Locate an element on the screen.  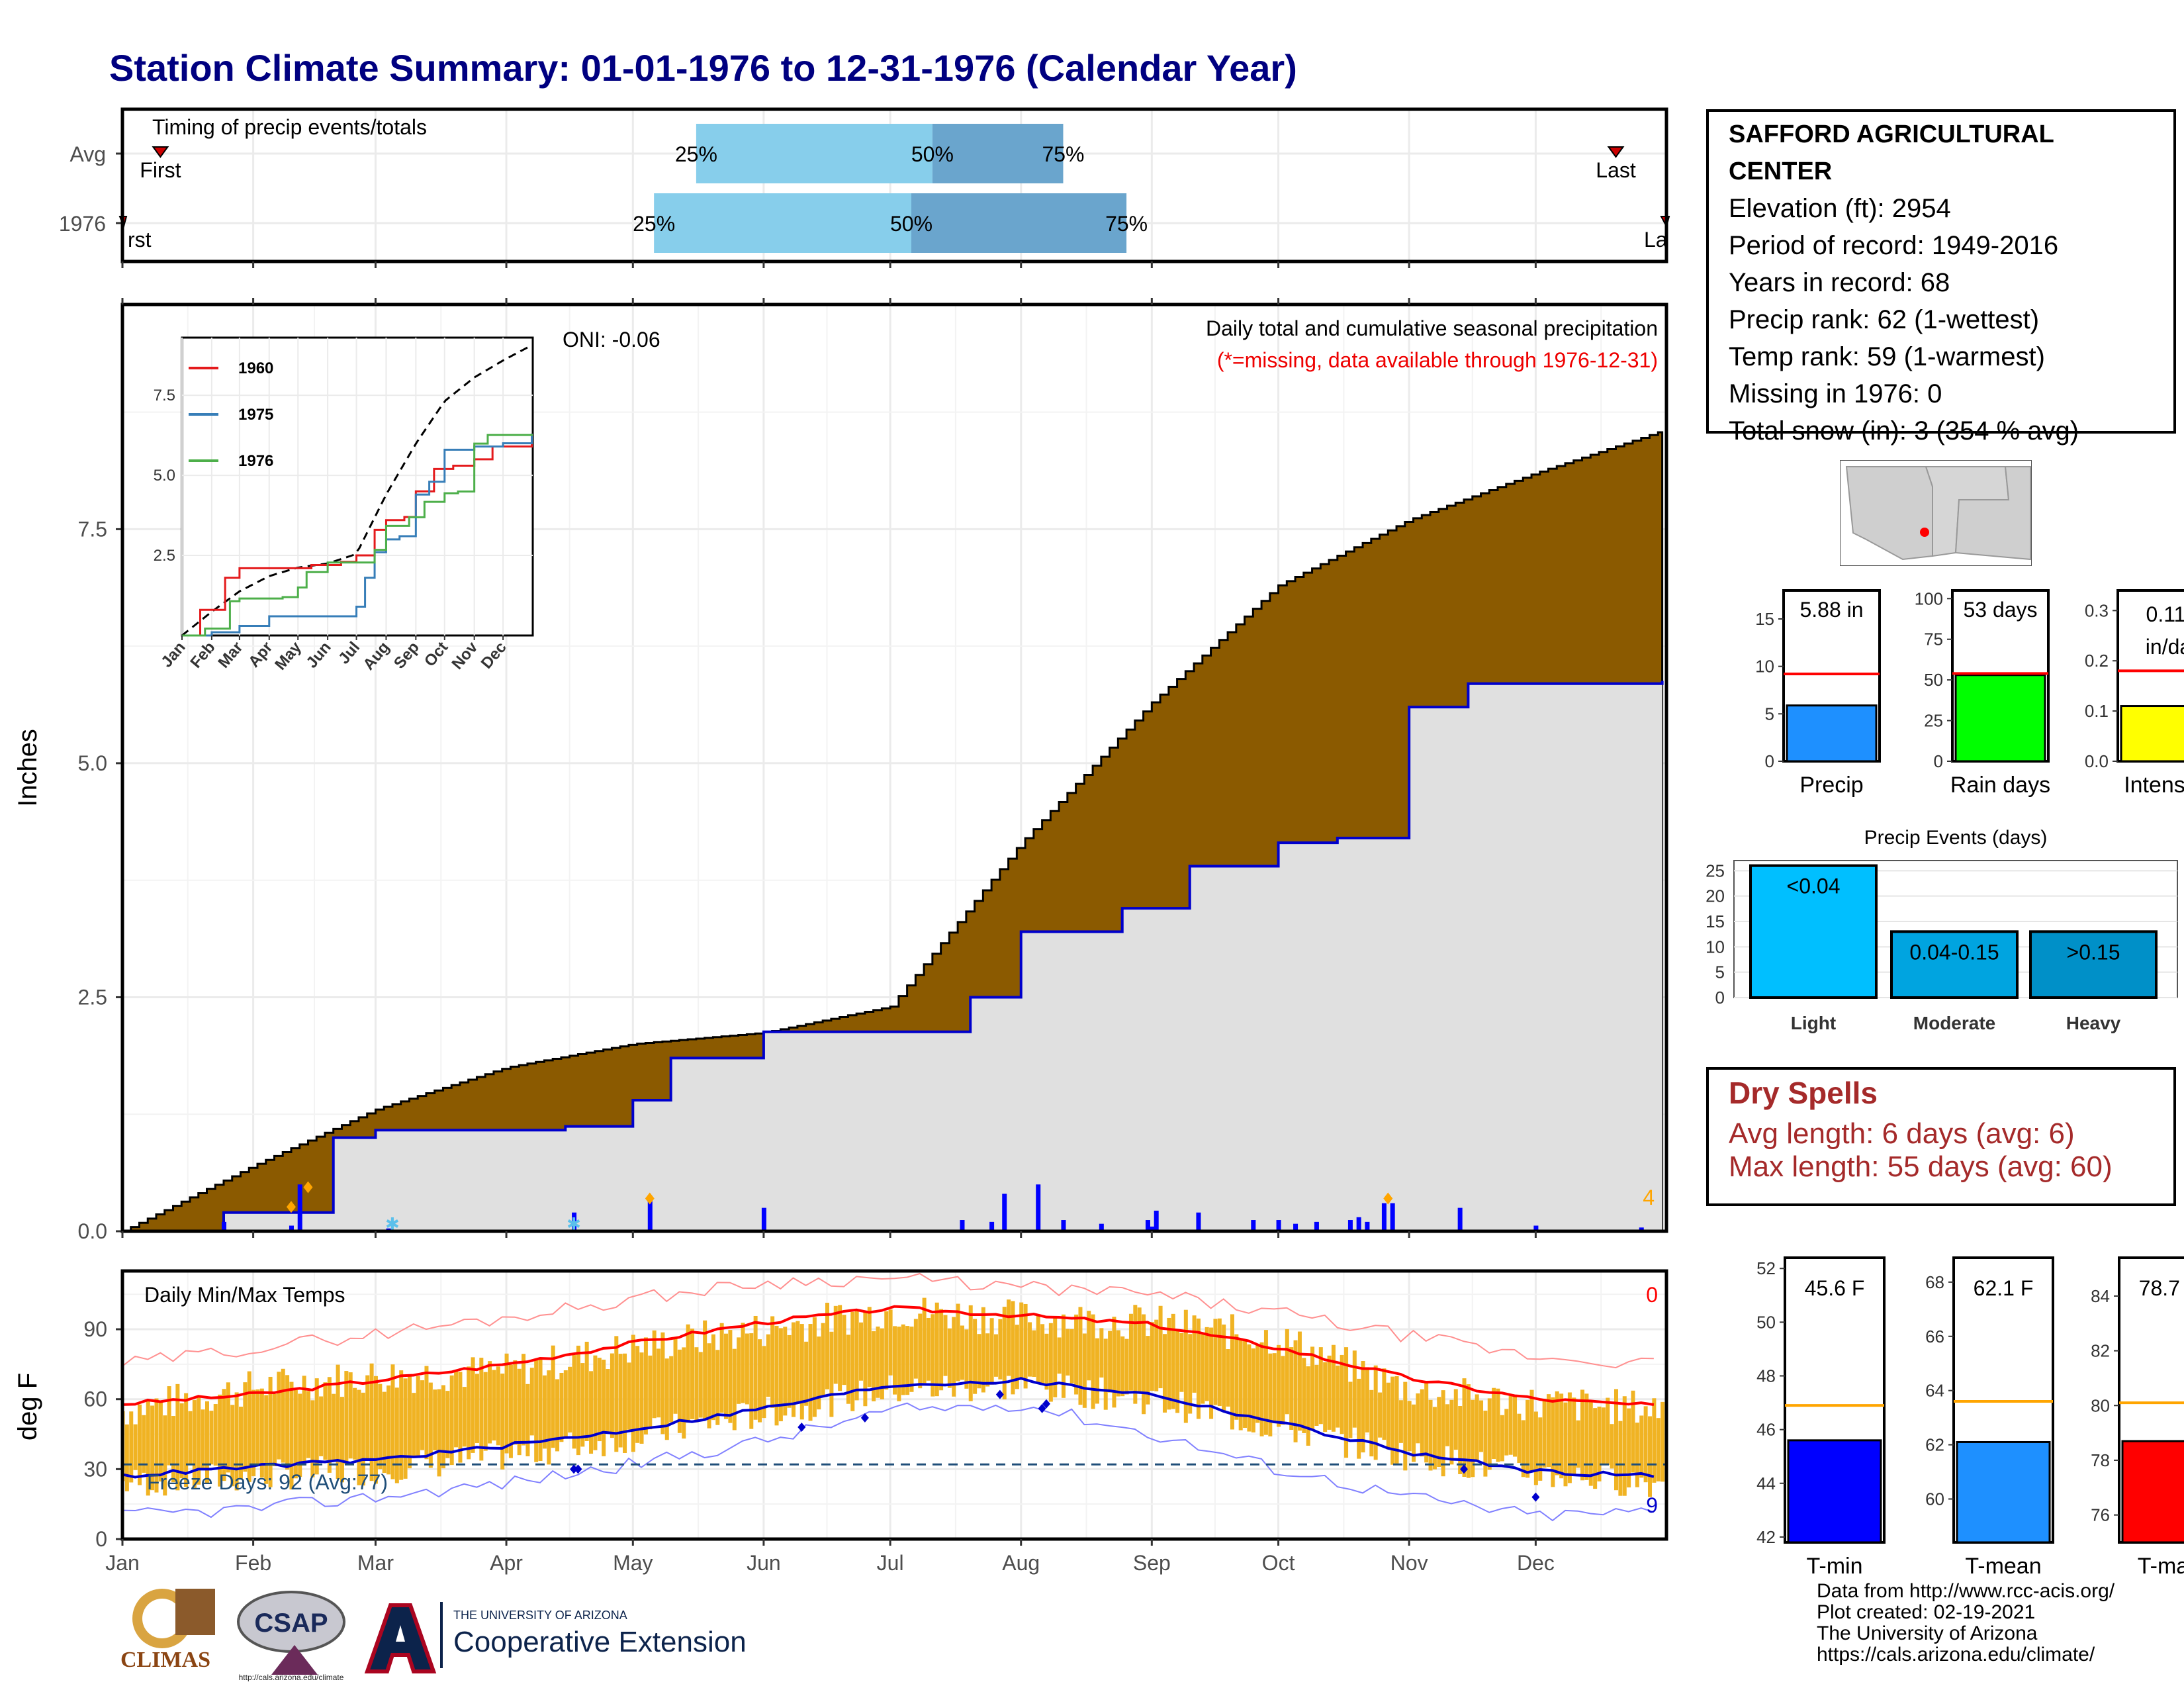
mini-bar-rain-days is located at coordinates (2000, 718).